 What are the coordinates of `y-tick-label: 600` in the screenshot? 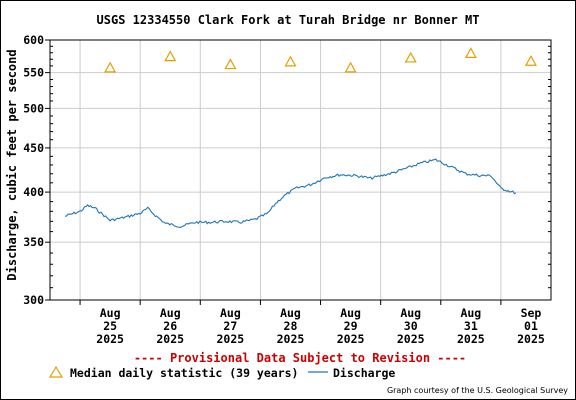 It's located at (33, 40).